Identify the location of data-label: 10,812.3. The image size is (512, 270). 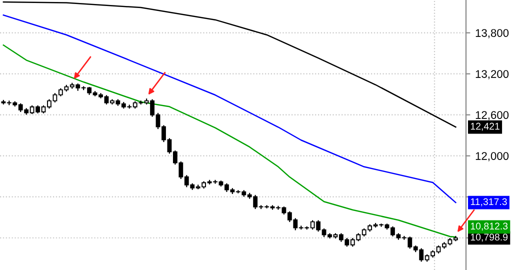
(489, 226).